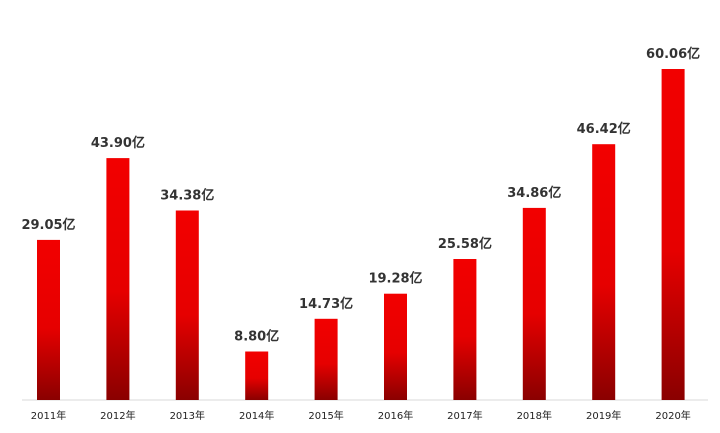  Describe the element at coordinates (48, 225) in the screenshot. I see `data-label-2011年: 29.05亿` at that location.